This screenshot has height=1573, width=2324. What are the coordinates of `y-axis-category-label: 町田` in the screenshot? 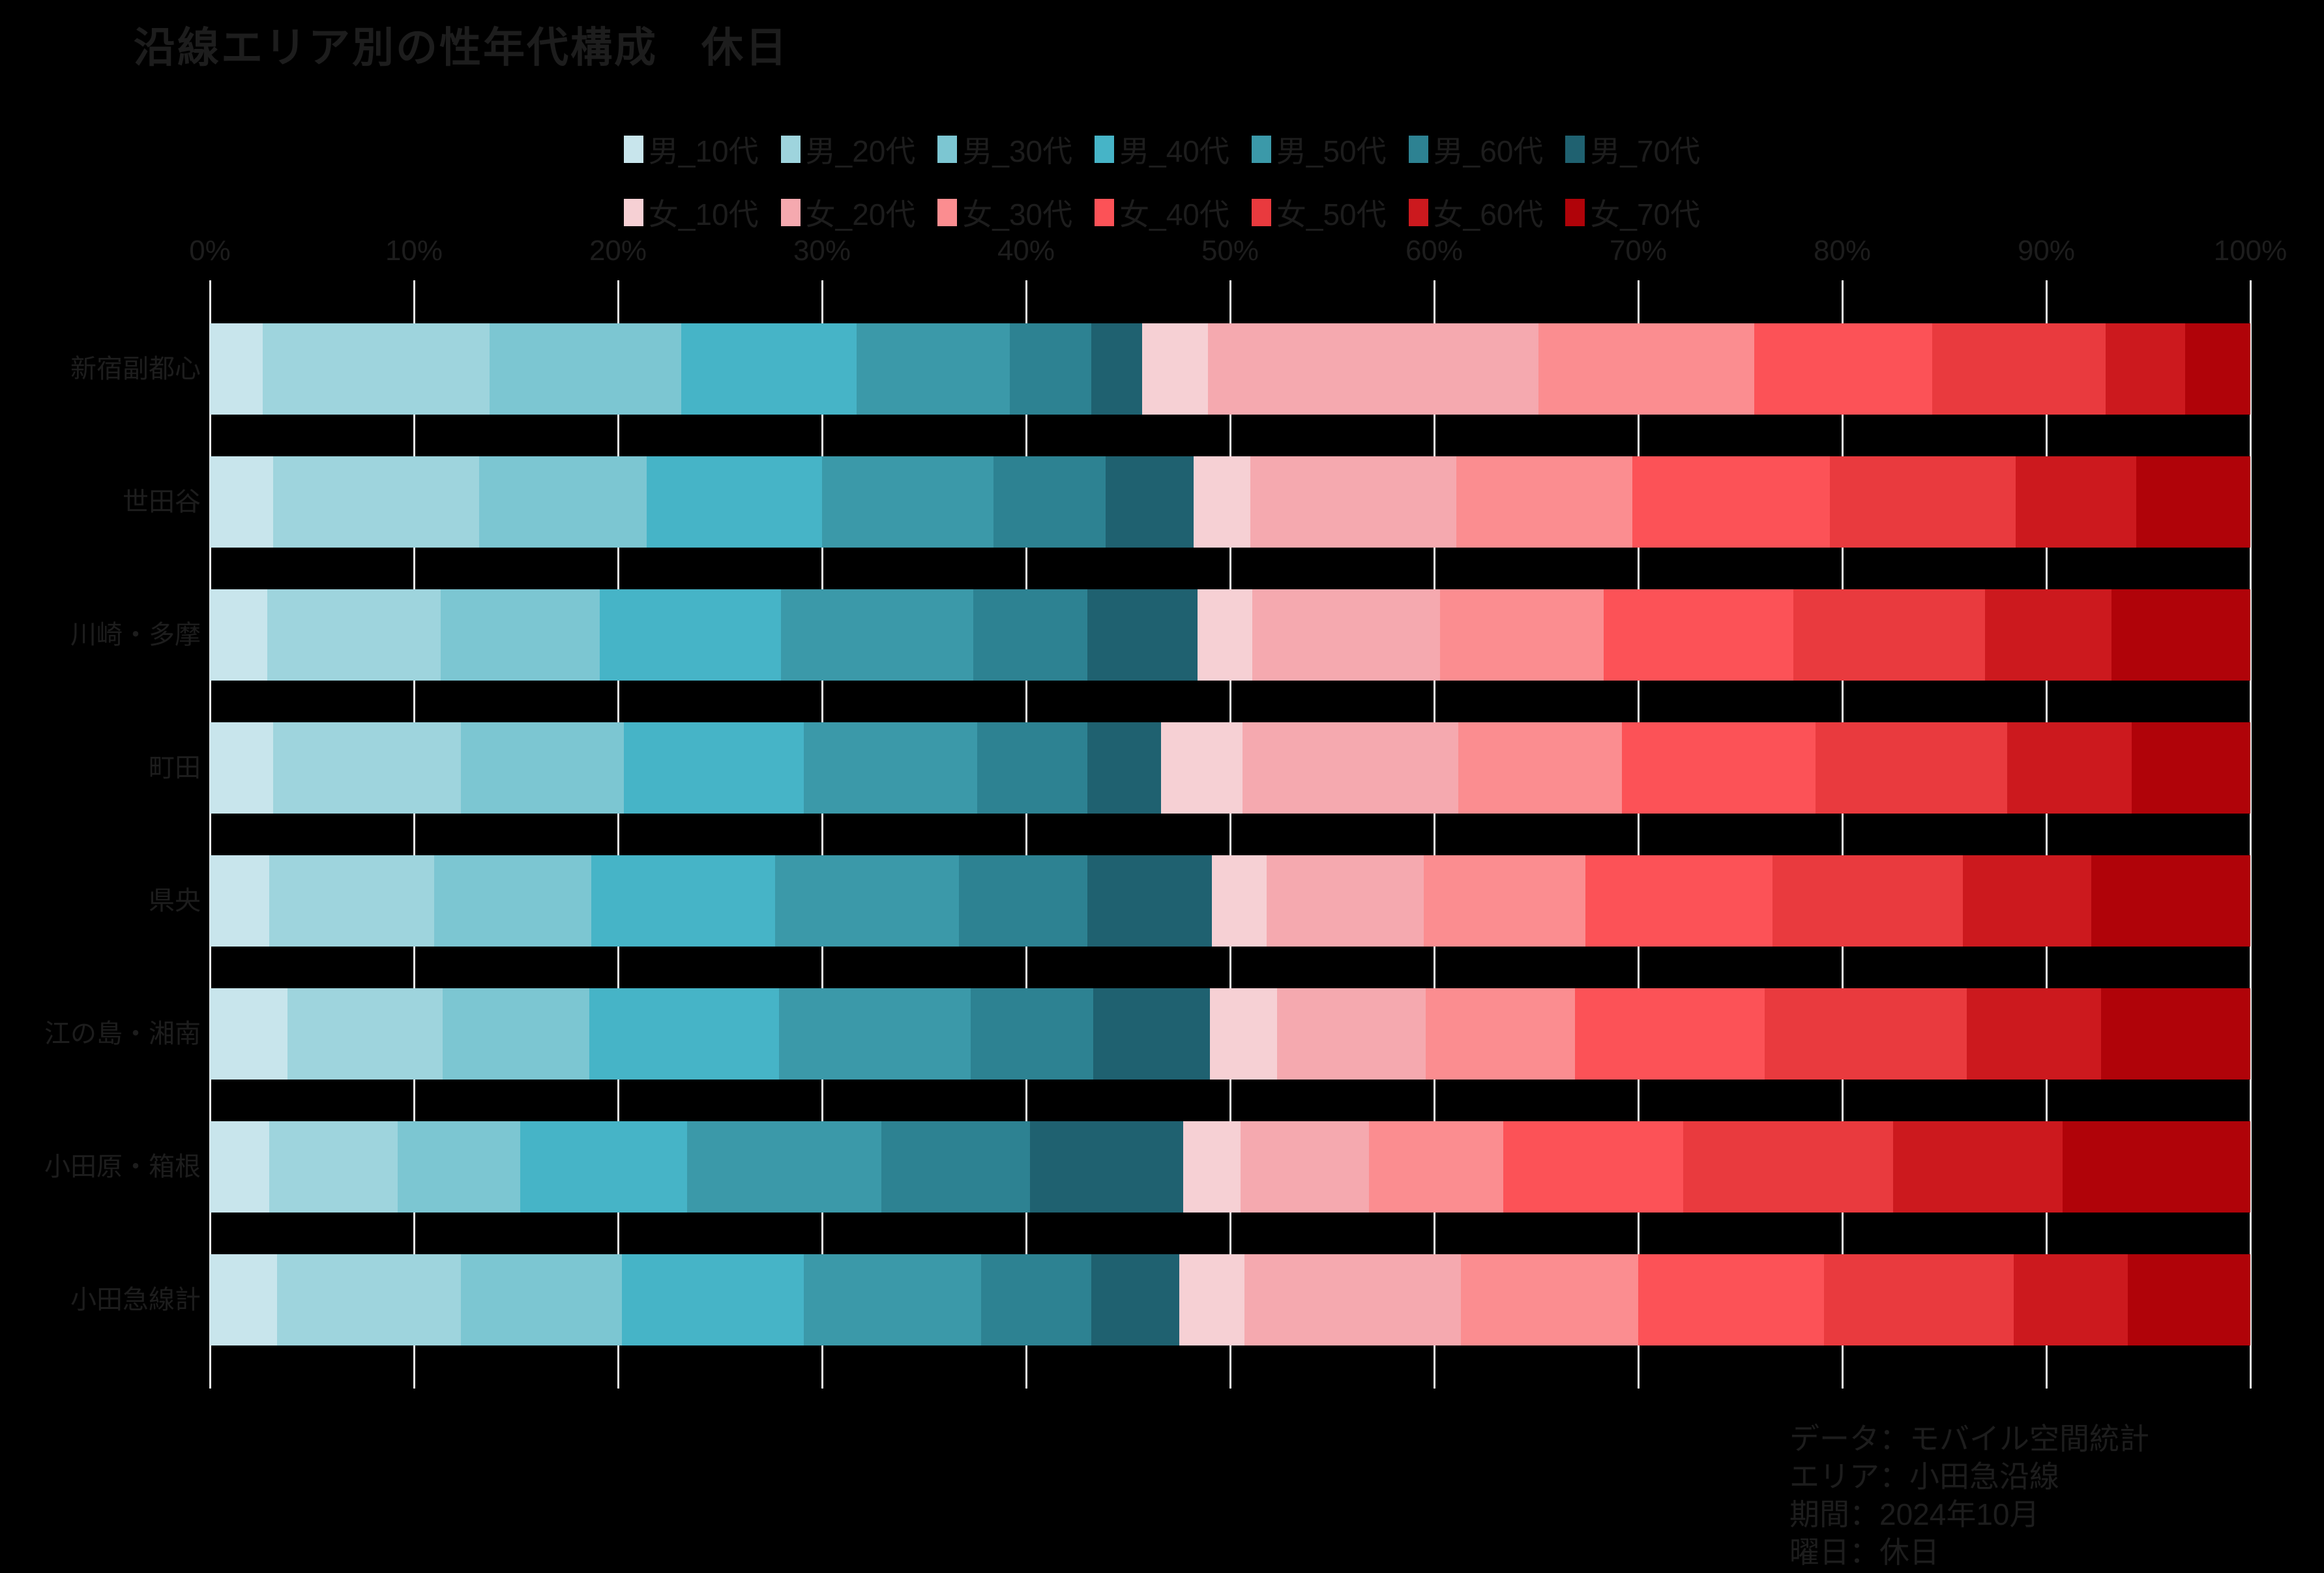 It's located at (175, 768).